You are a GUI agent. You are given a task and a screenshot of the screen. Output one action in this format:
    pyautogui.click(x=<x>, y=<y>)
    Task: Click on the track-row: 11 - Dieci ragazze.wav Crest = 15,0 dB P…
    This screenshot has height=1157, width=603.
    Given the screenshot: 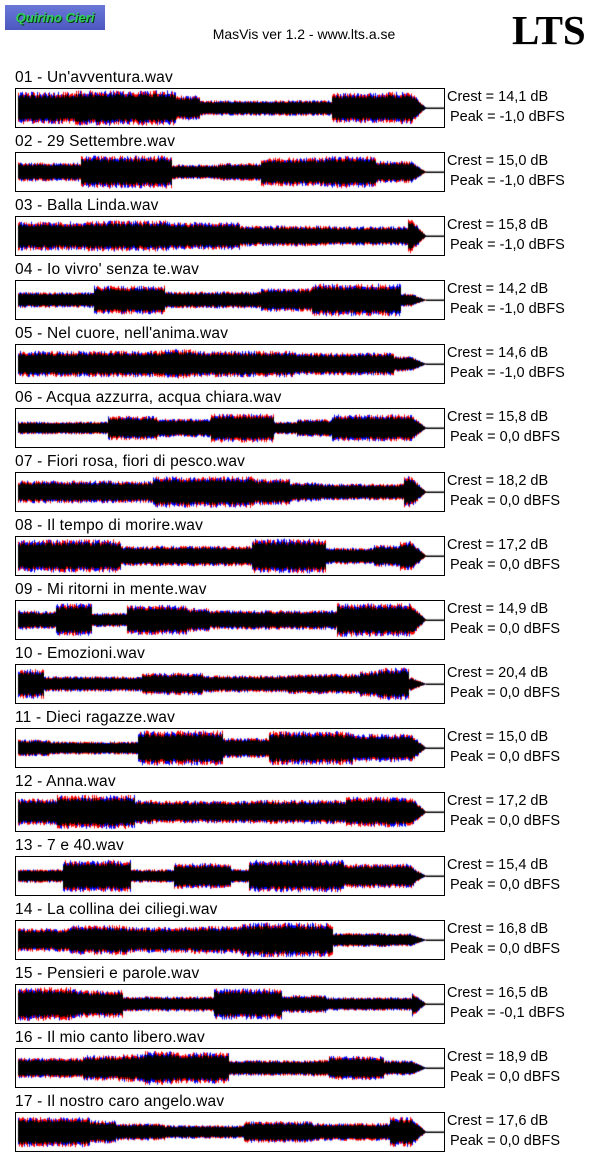 What is the action you would take?
    pyautogui.click(x=301, y=741)
    